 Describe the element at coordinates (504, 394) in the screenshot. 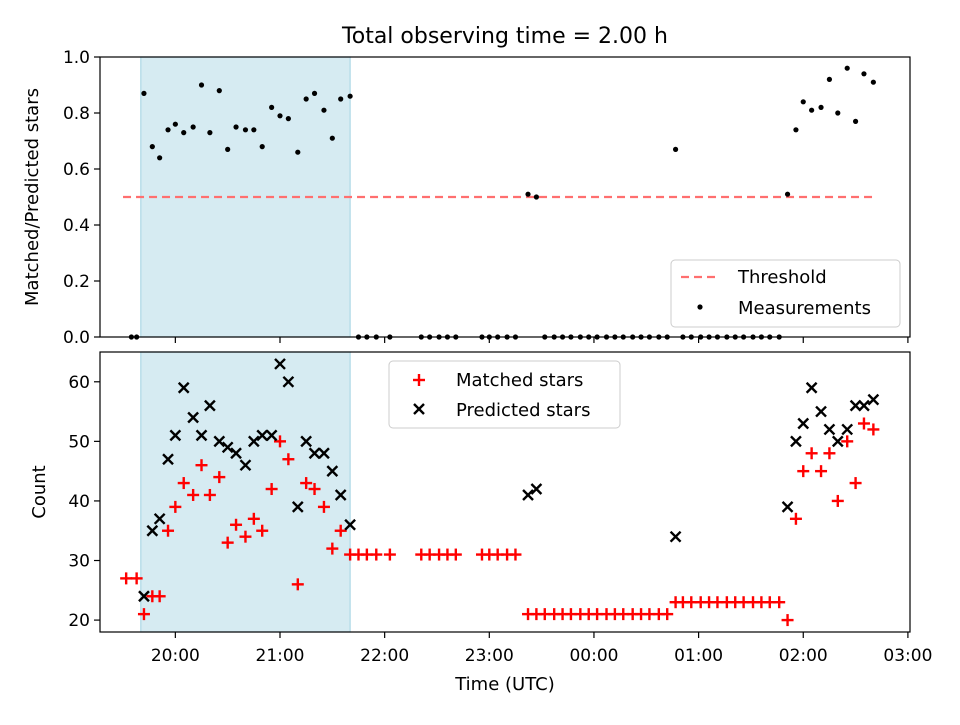

I see `legend-box` at that location.